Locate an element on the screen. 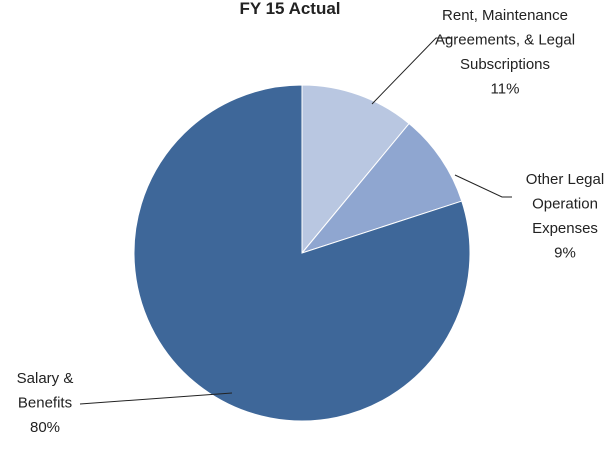  value-label: 11% is located at coordinates (505, 89).